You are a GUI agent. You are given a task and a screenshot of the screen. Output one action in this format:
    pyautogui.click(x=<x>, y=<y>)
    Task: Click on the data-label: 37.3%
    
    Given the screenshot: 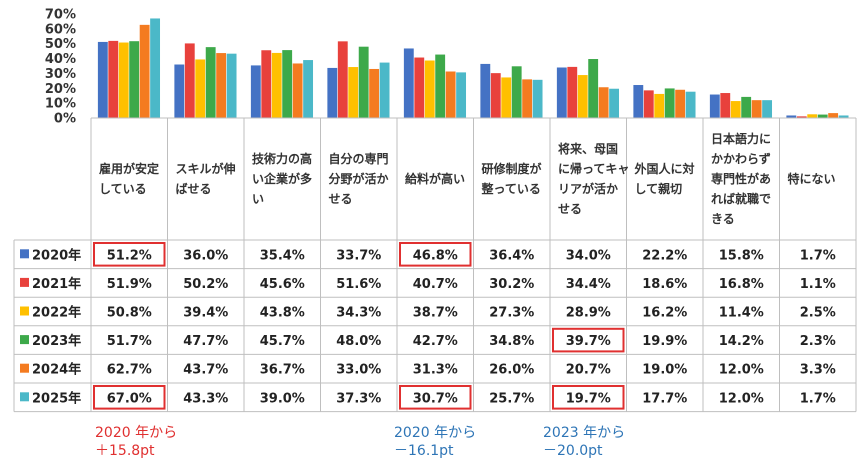 What is the action you would take?
    pyautogui.click(x=358, y=398)
    